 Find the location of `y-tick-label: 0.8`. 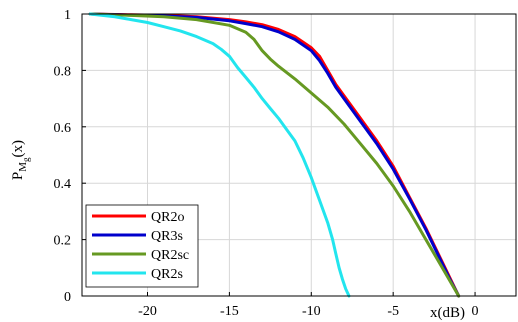

y-tick-label: 0.8 is located at coordinates (63, 71).